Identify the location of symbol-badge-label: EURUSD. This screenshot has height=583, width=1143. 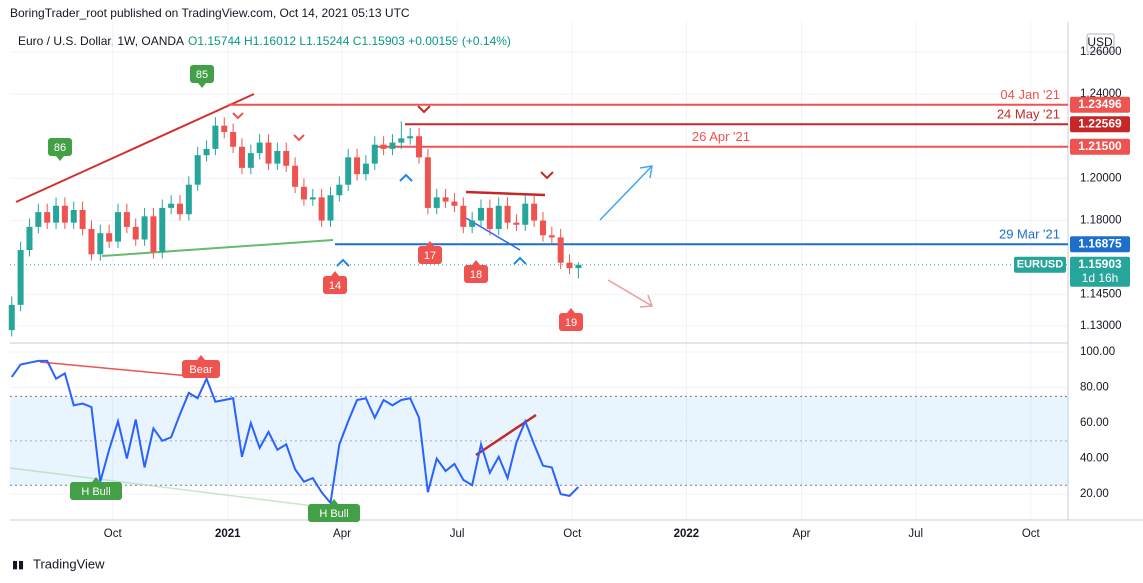
(1040, 265).